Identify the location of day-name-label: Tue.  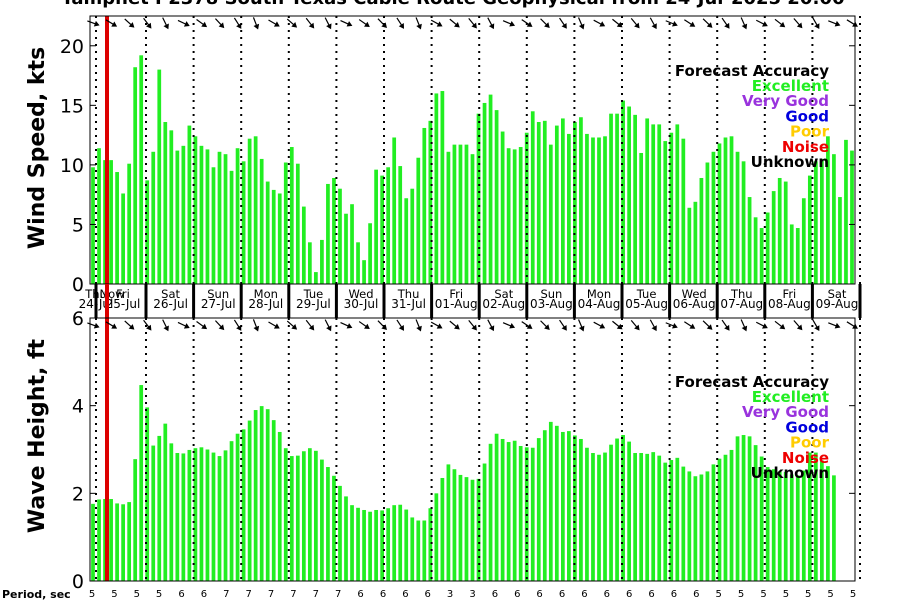
(646, 294).